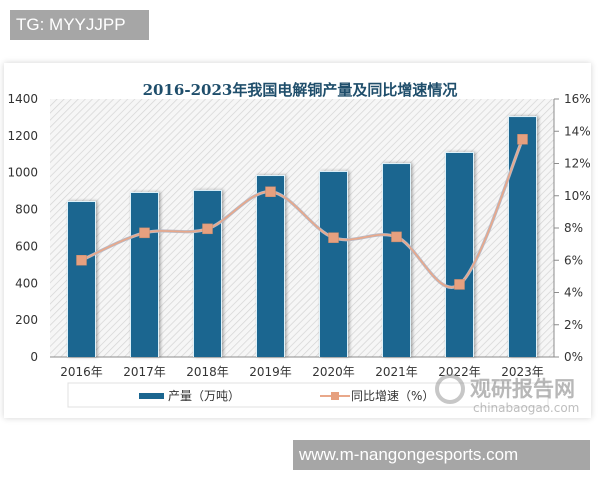  I want to click on right-axis: 0% 2% 4% 6% 8% 10% 12% 14% 16%, so click(572, 228).